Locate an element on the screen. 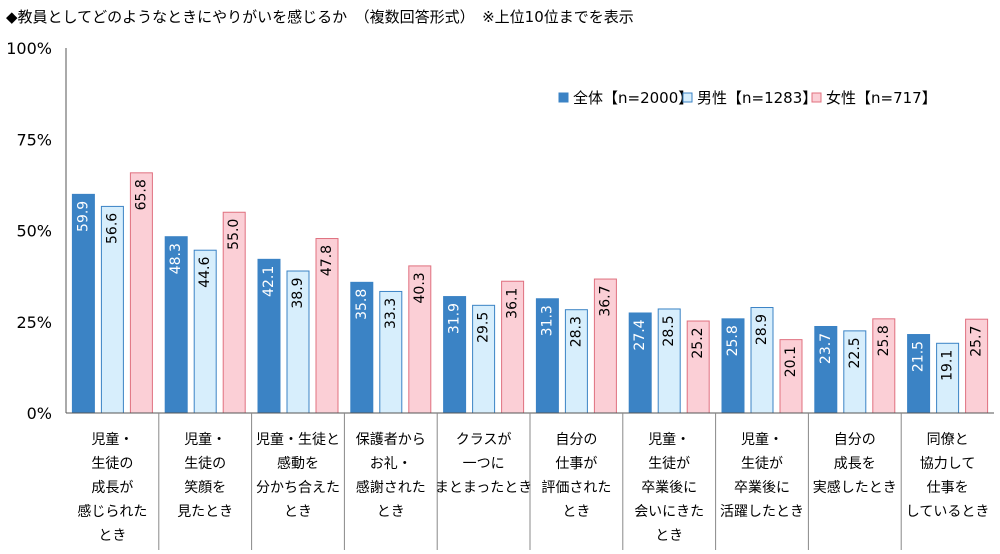  category-label: 実感したとき is located at coordinates (855, 487).